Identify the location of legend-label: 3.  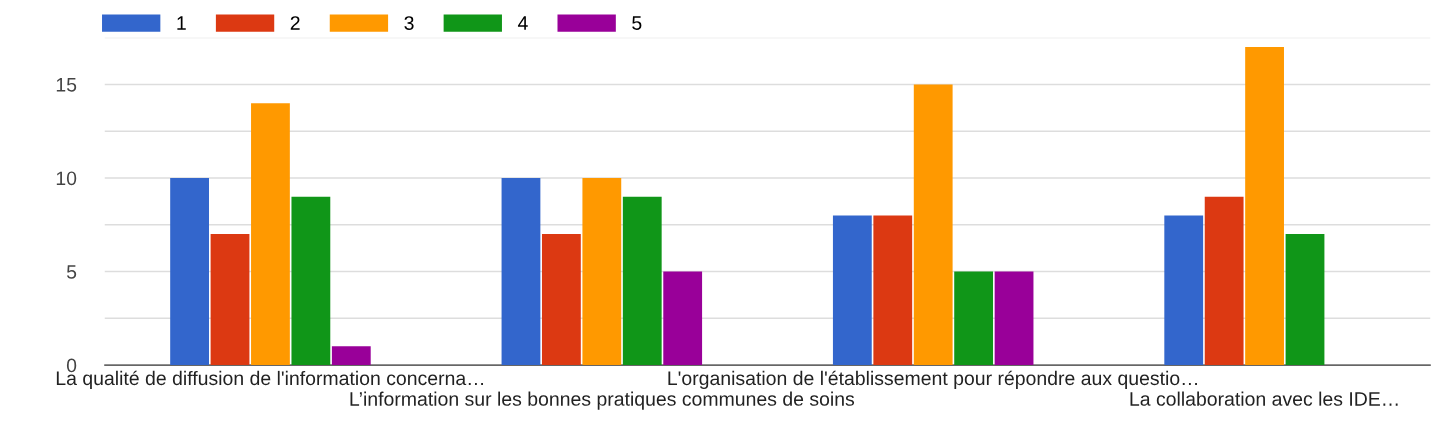
(409, 23).